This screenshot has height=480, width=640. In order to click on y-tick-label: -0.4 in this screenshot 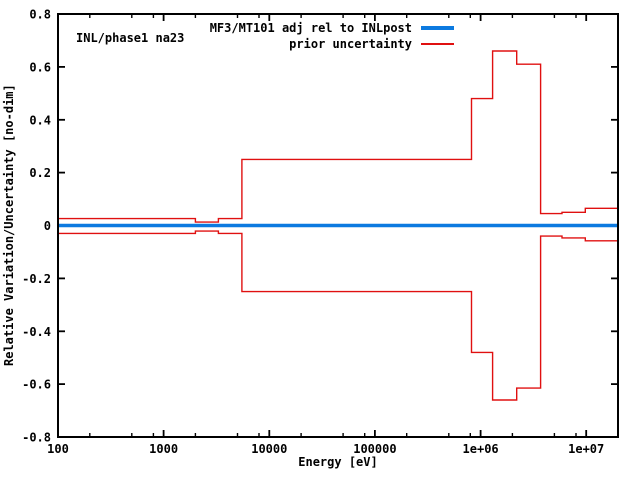, I will do `click(36, 332)`.